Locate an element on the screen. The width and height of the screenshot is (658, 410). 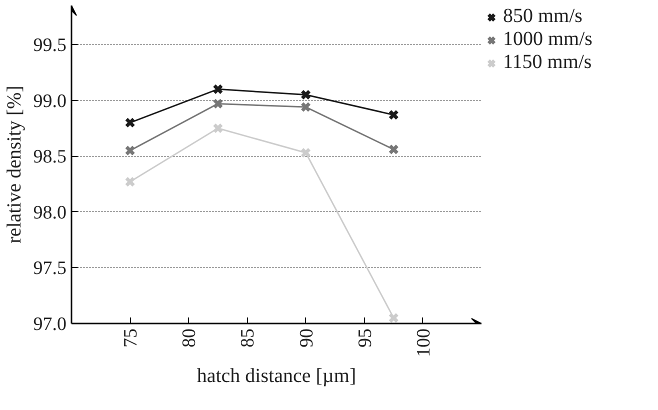
x-tick-label: 80 is located at coordinates (189, 338).